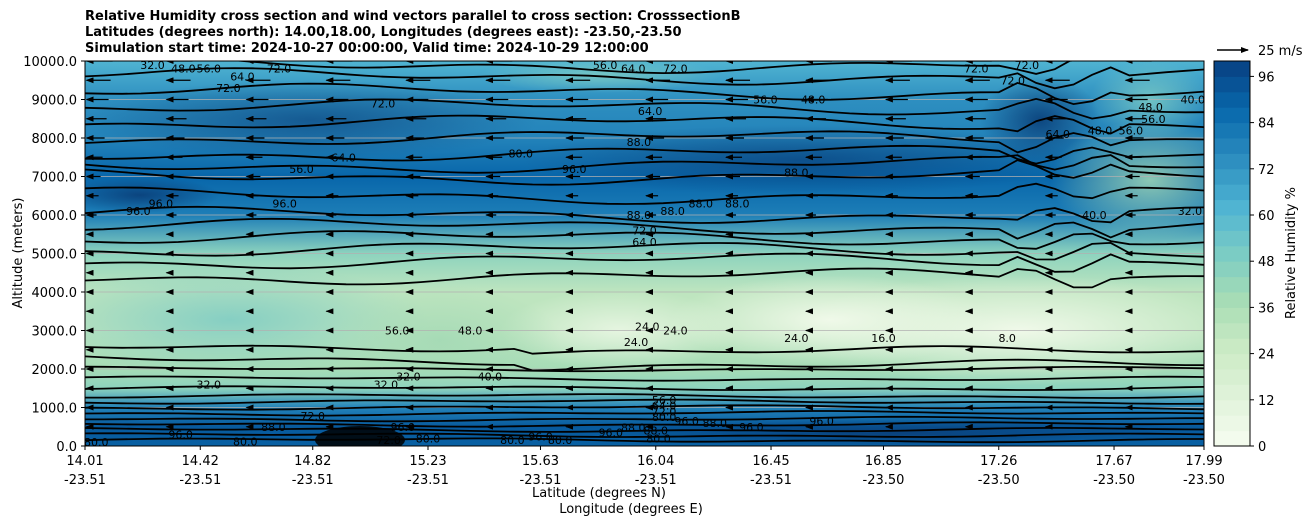 This screenshot has width=1304, height=526. I want to click on y-tick-label: 0.0, so click(66, 447).